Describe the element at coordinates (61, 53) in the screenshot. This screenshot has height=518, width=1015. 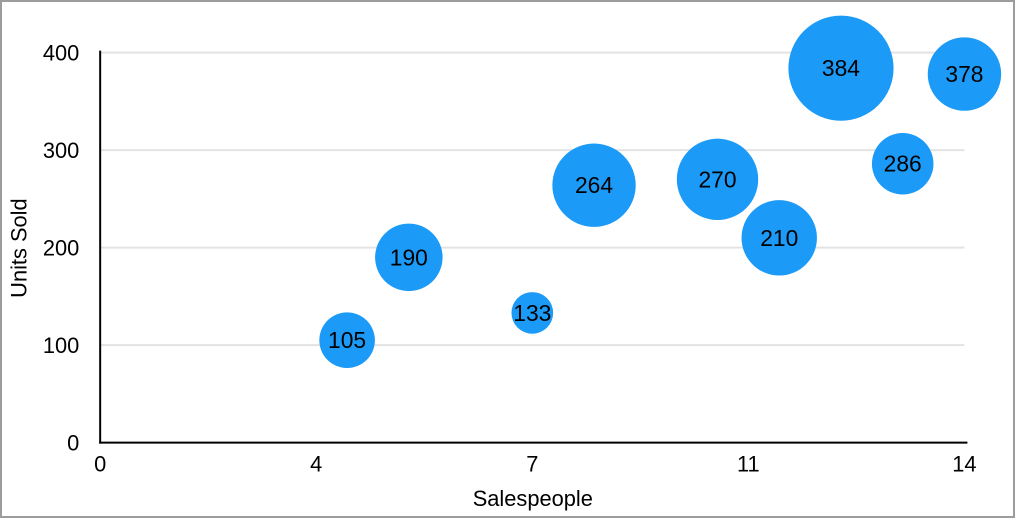
I see `y-tick-label-400: 400` at that location.